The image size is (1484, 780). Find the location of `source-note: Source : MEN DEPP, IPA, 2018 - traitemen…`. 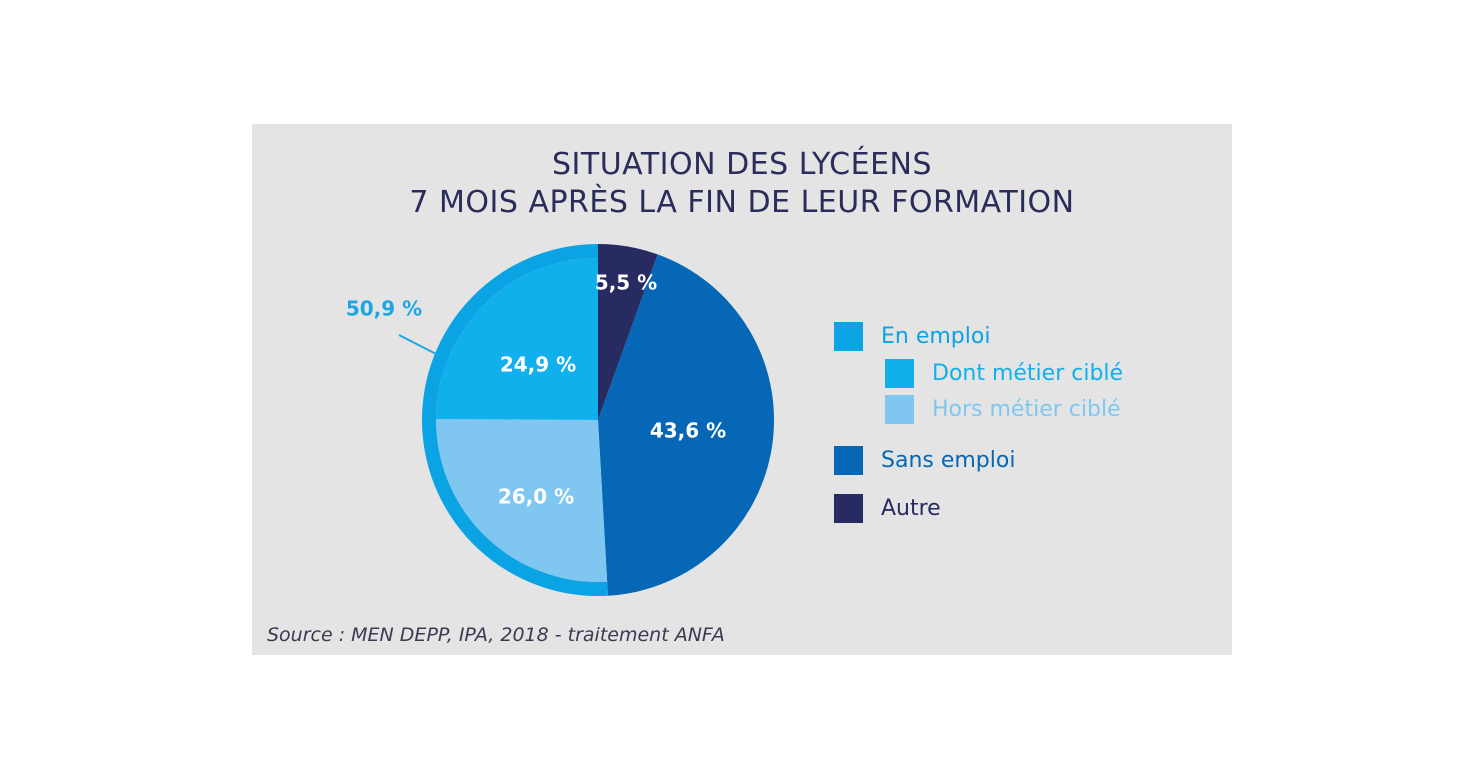

source-note: Source : MEN DEPP, IPA, 2018 - traitemen… is located at coordinates (496, 635).